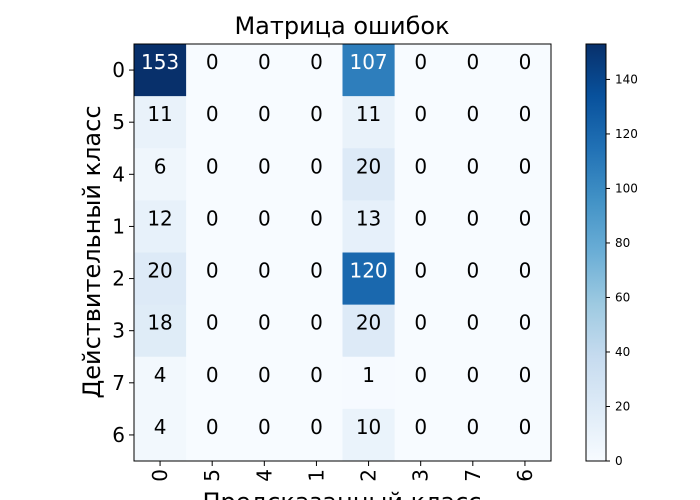  What do you see at coordinates (368, 271) in the screenshot?
I see `cell-value-label: 120` at bounding box center [368, 271].